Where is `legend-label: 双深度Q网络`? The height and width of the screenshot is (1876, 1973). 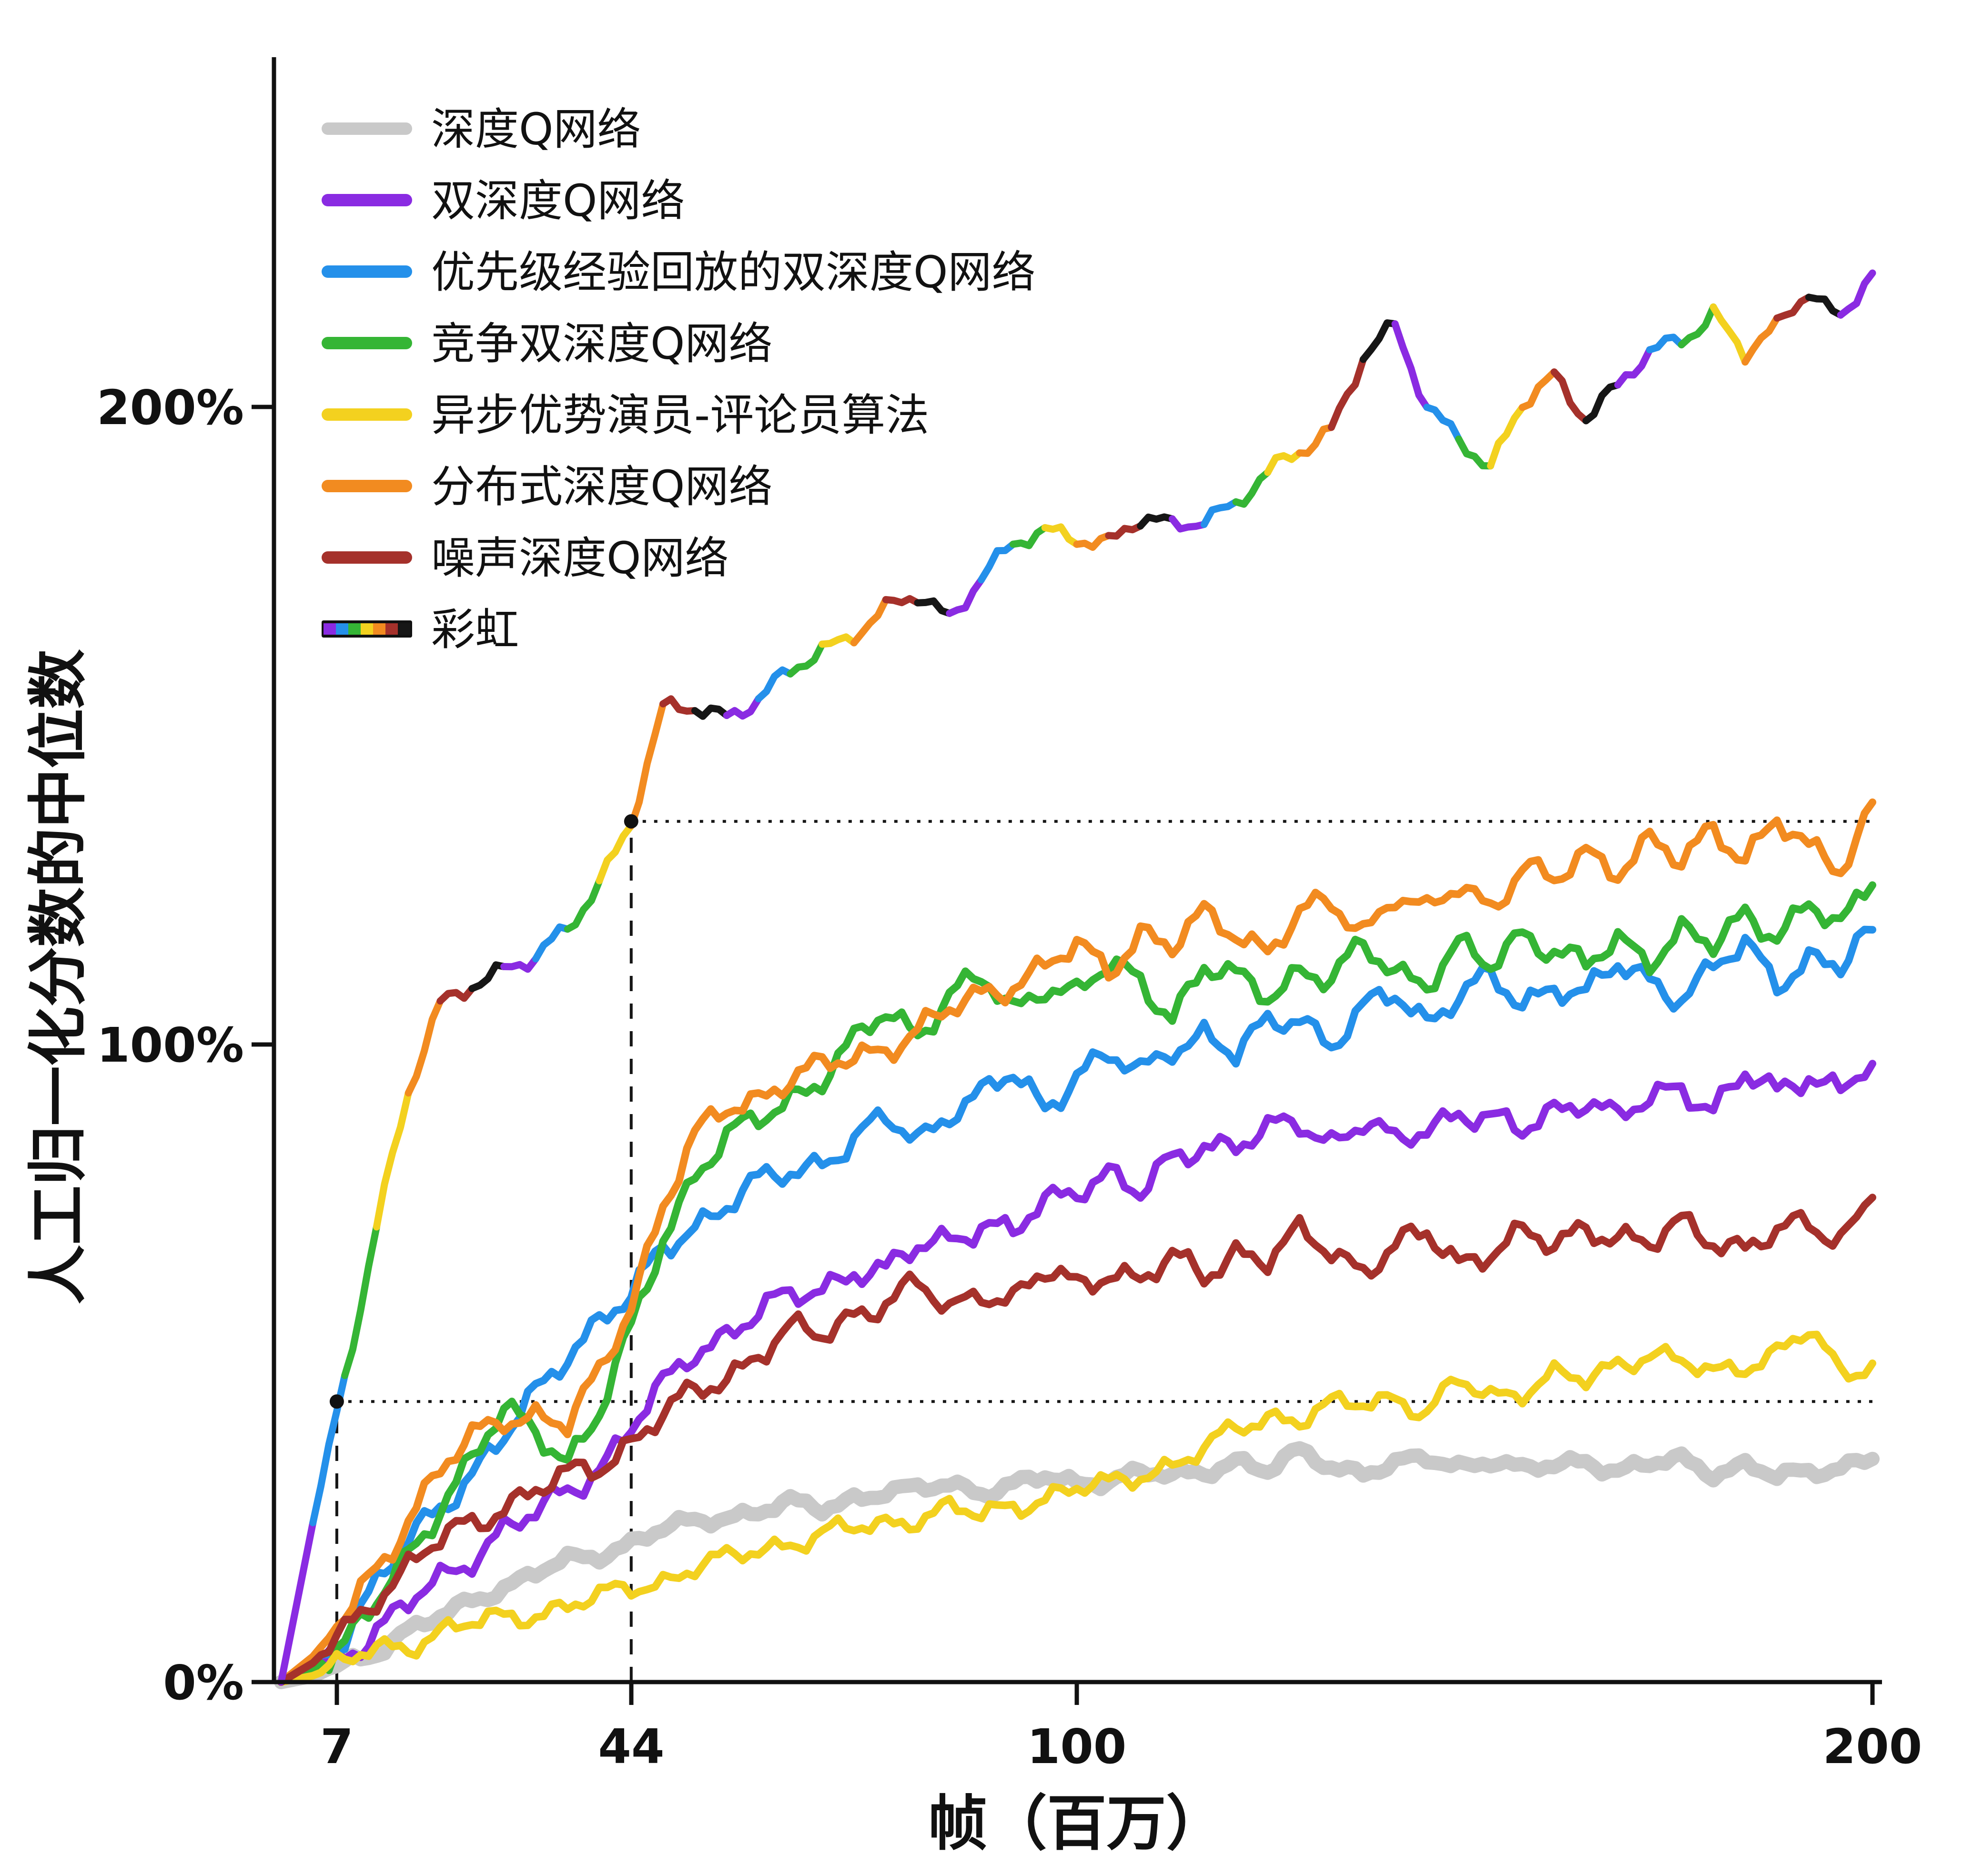
legend-label: 双深度Q网络 is located at coordinates (558, 200).